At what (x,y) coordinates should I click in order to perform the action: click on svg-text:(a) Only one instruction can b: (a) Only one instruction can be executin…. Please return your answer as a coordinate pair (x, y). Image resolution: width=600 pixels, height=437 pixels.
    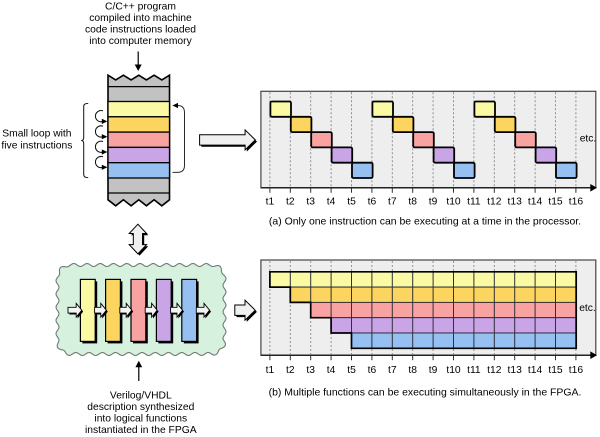
    Looking at the image, I should click on (425, 221).